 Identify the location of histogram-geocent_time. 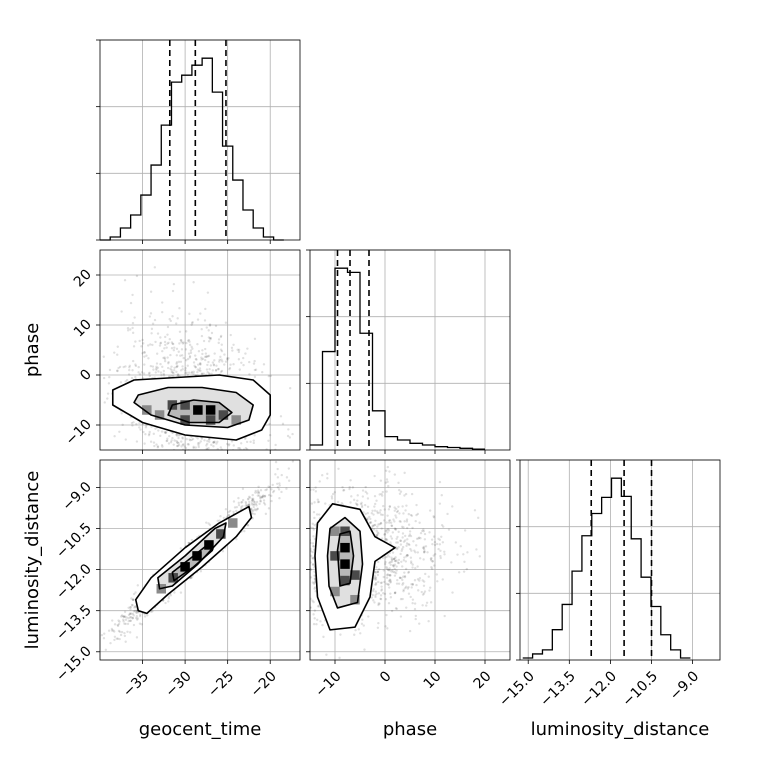
(192, 149).